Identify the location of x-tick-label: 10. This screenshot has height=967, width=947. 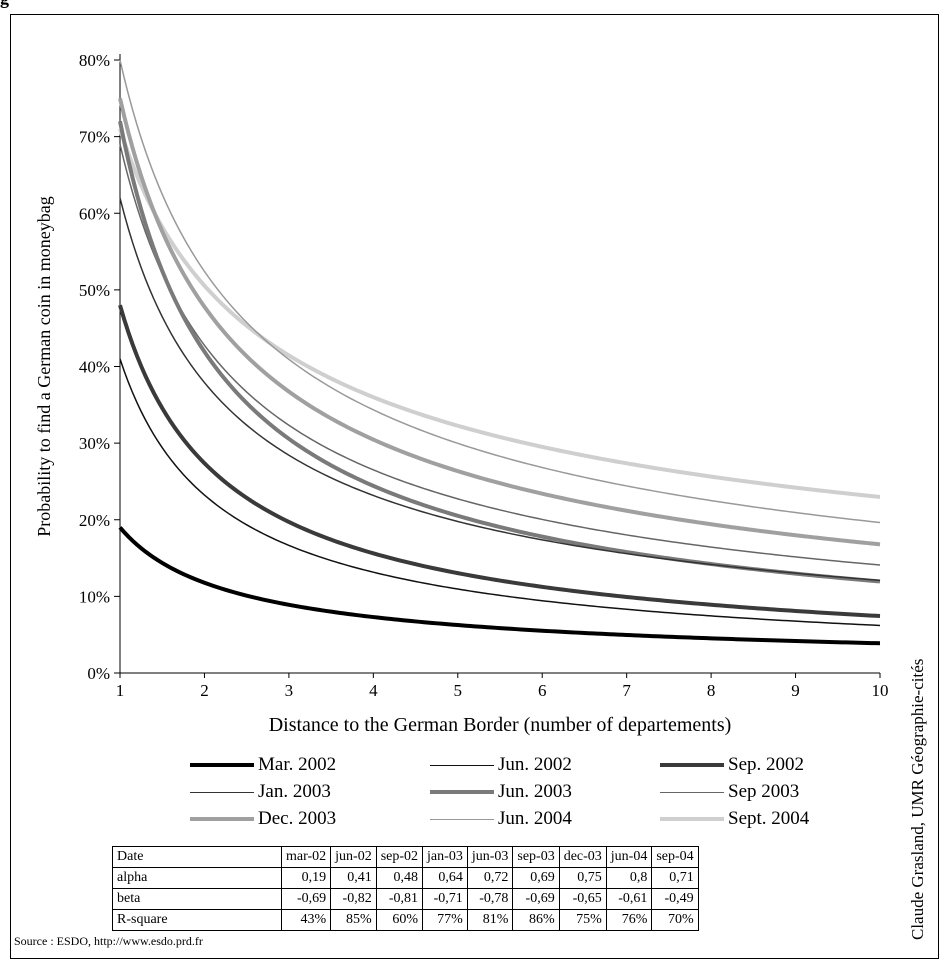
(880, 690).